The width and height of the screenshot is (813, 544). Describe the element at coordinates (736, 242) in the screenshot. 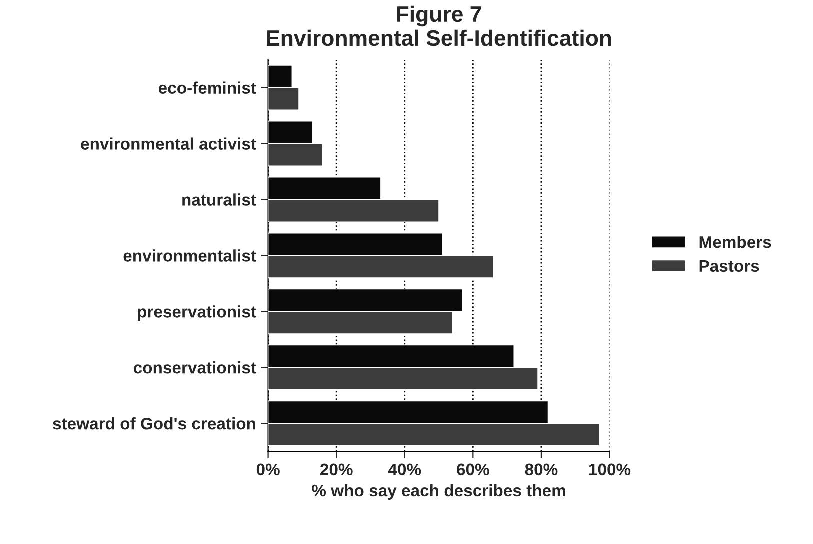

I see `legend-label: Members` at that location.